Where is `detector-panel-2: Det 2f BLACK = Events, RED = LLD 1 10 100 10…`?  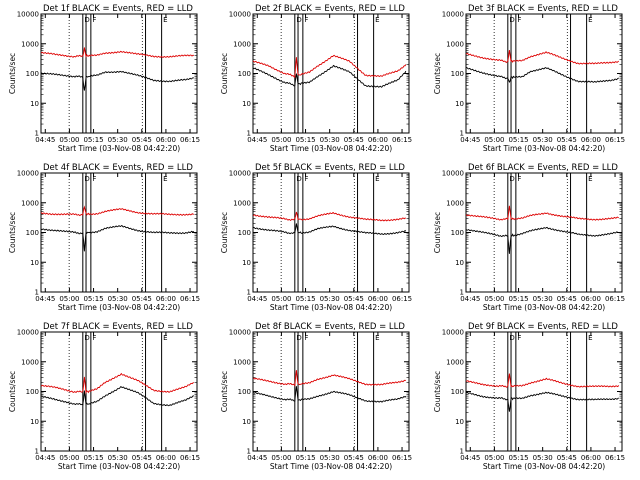 detector-panel-2: Det 2f BLACK = Events, RED = LLD 1 10 100 10… is located at coordinates (316, 78).